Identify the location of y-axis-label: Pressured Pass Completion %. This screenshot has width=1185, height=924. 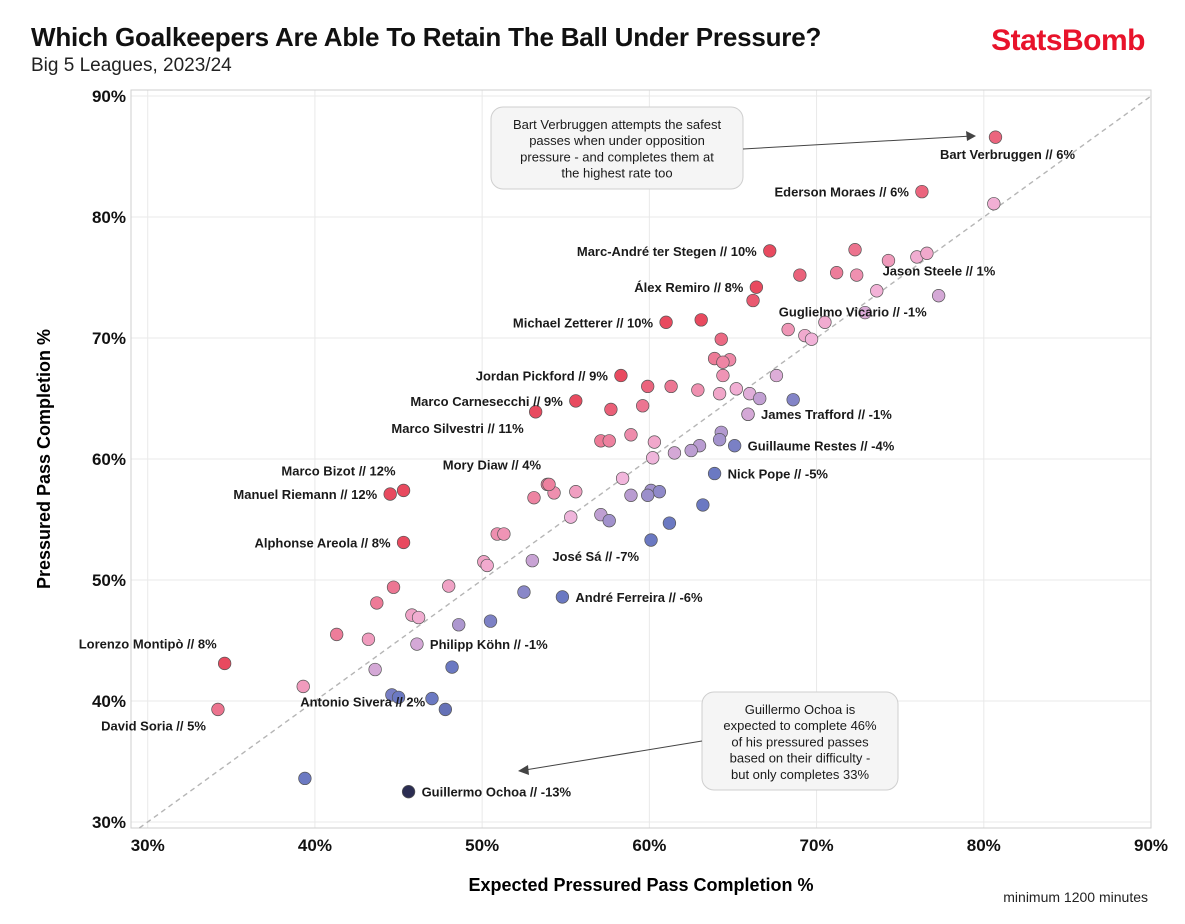
(44, 459).